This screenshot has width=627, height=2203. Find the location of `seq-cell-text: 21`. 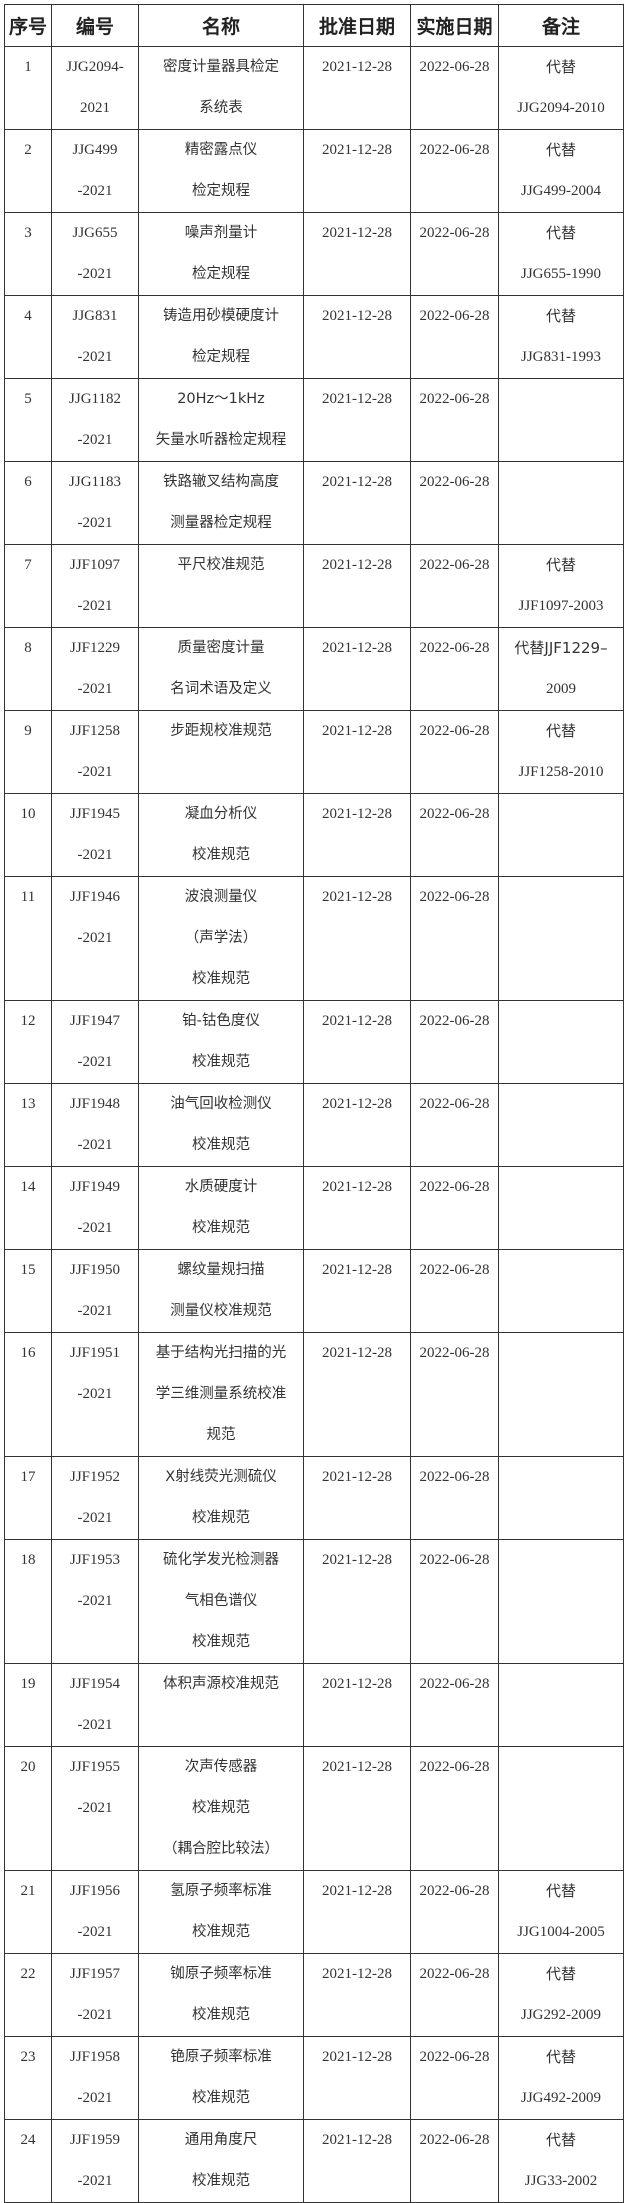

seq-cell-text: 21 is located at coordinates (28, 1891).